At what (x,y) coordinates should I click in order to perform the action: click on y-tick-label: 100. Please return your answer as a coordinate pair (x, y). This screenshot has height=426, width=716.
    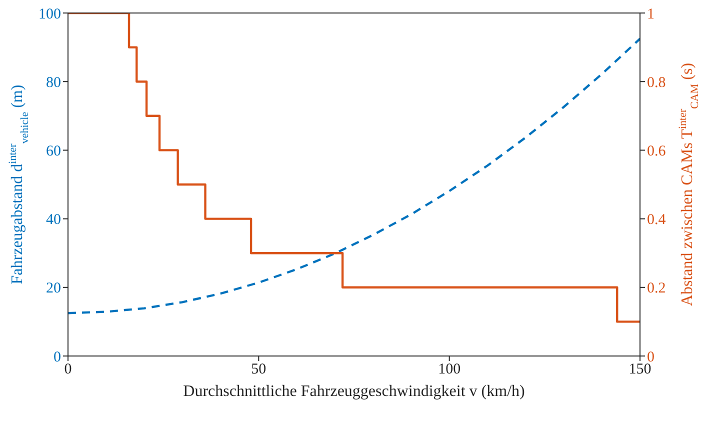
    Looking at the image, I should click on (49, 14).